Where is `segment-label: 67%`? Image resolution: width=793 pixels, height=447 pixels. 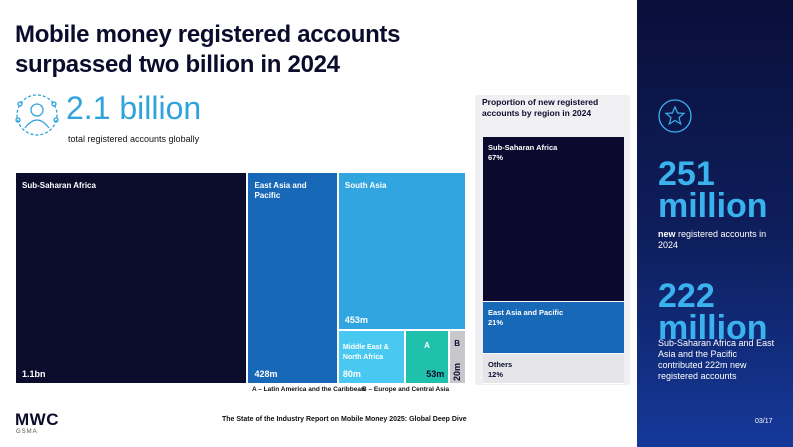
segment-label: 67% is located at coordinates (496, 157).